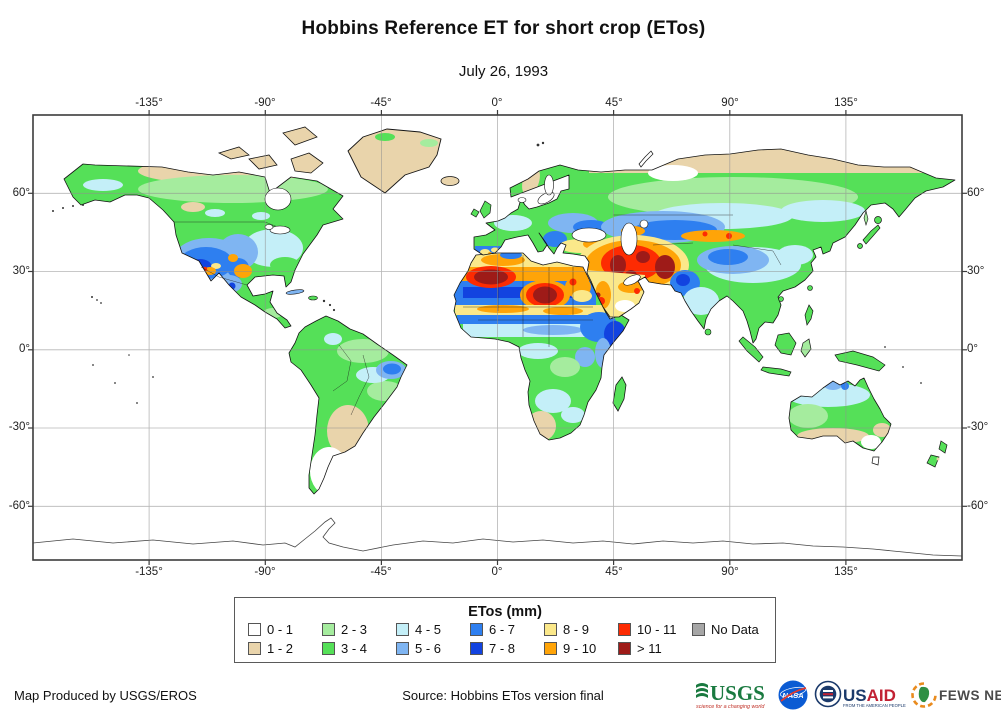 The height and width of the screenshot is (720, 1007). What do you see at coordinates (381, 103) in the screenshot?
I see `lon-tick-top: -45°` at bounding box center [381, 103].